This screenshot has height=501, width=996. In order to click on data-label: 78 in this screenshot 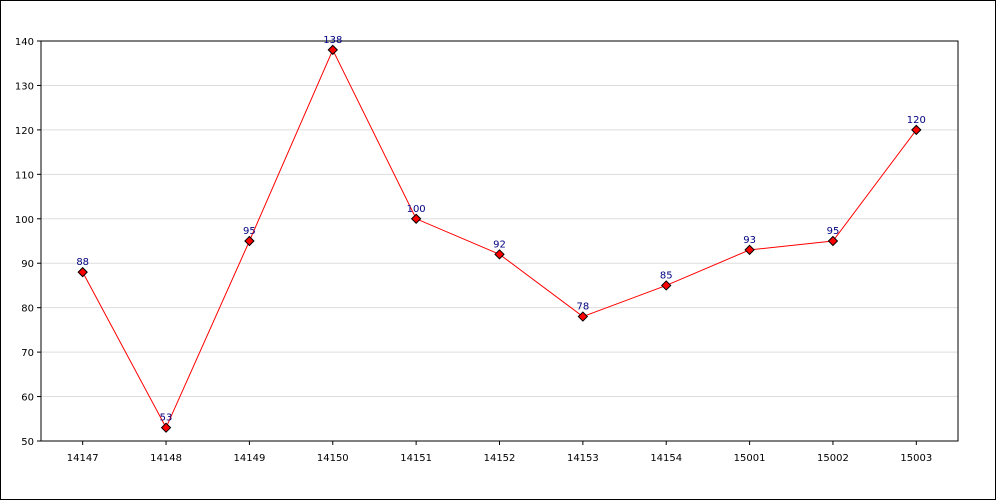, I will do `click(582, 307)`.